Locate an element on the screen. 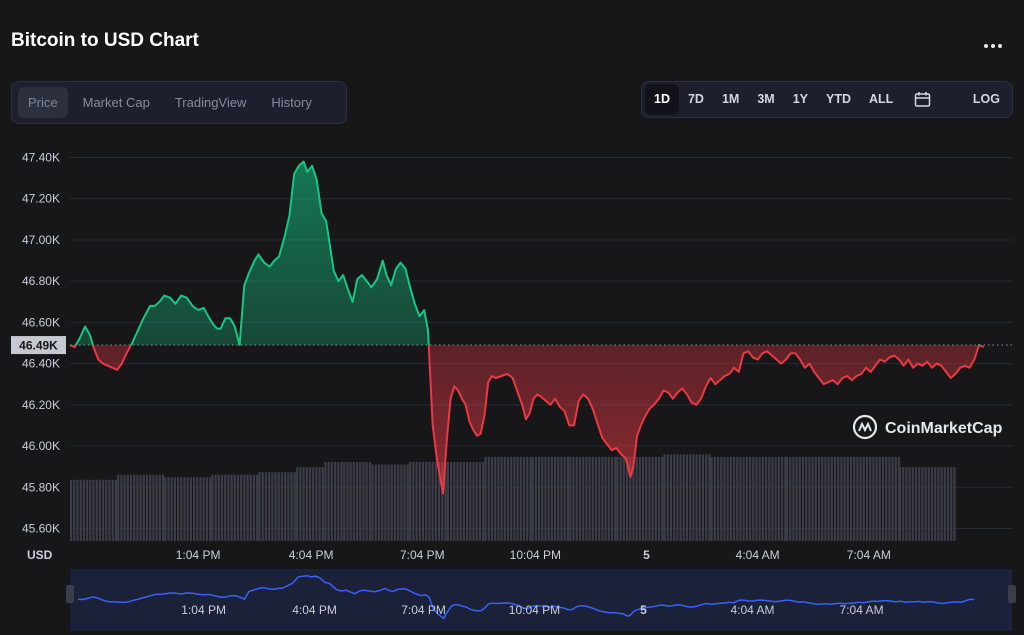 This screenshot has width=1024, height=635. range-3m: 3M is located at coordinates (766, 99).